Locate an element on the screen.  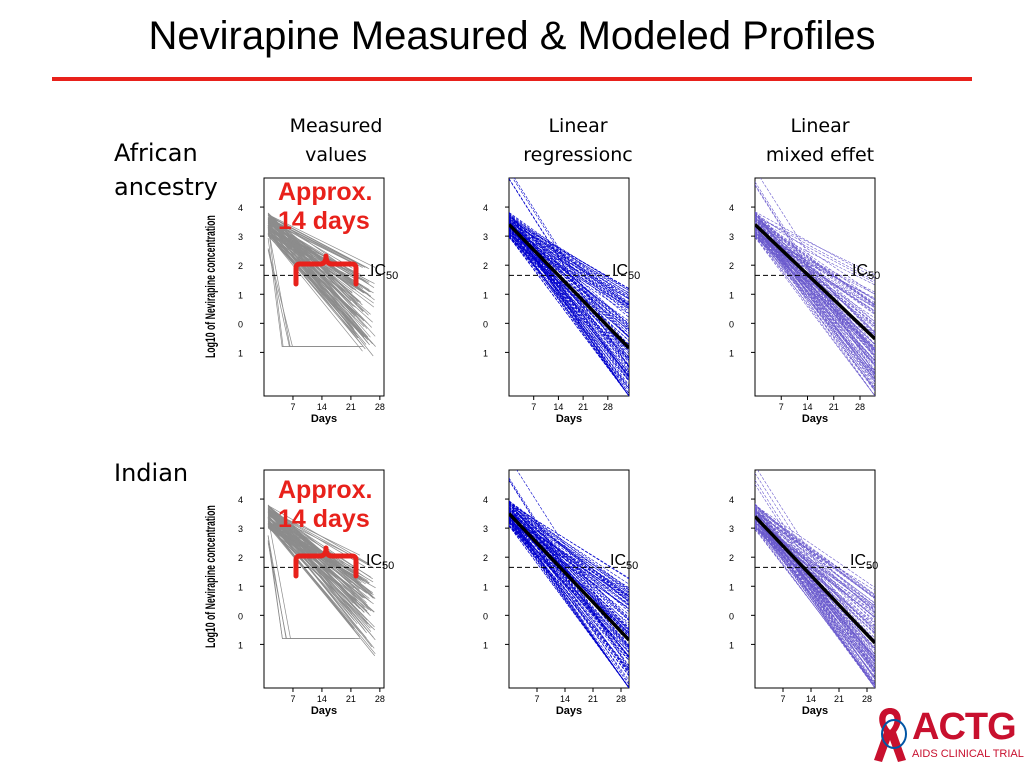
chart-indian-mixed-effect: 1 0 1 2 3 4 7 14 21 28 Days is located at coordinates (801, 593).